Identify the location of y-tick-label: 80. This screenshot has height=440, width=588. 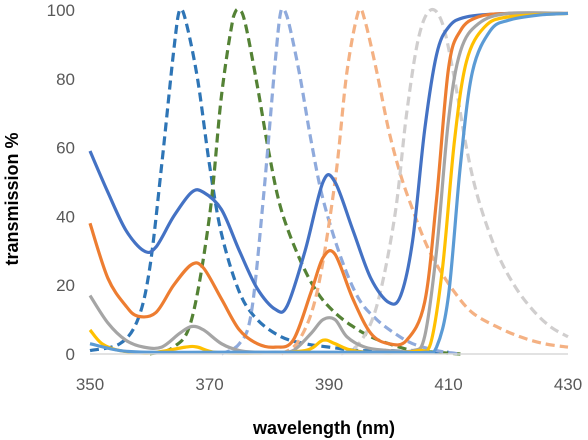
(65, 79).